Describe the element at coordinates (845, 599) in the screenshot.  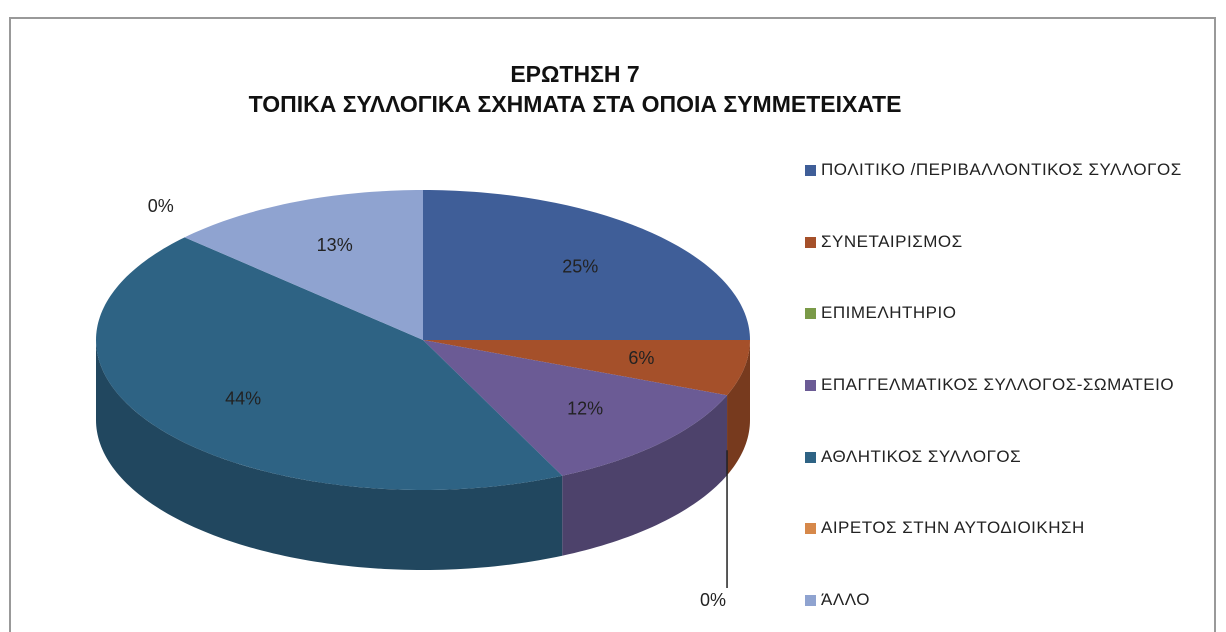
I see `legend-label: ΆΛΛΟ` at that location.